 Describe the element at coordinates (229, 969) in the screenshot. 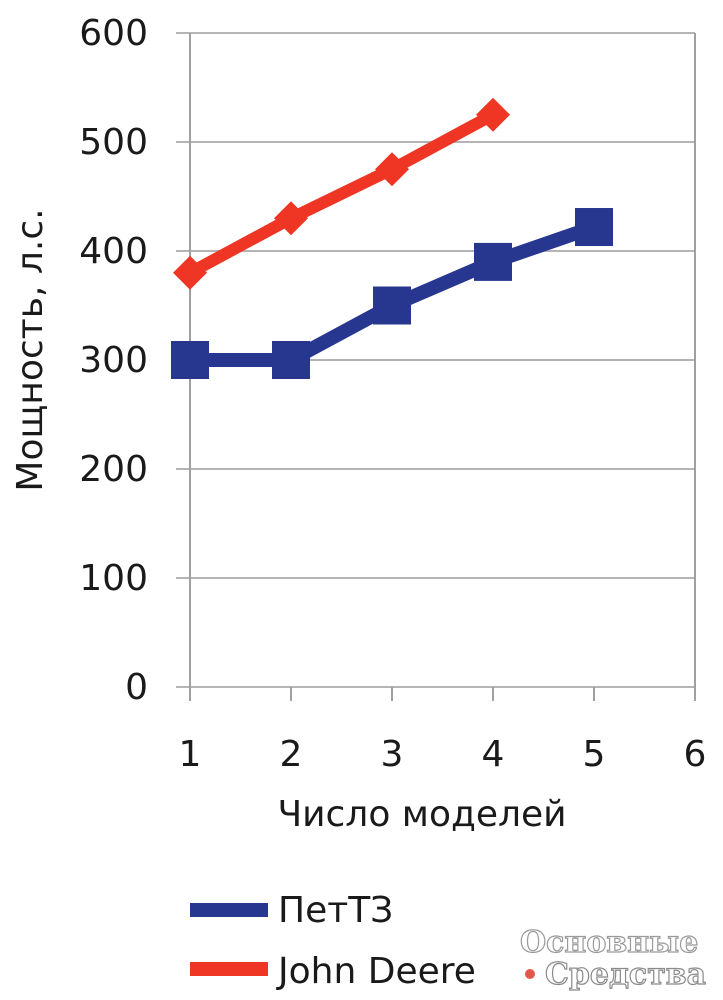

I see `legend-swatch-john-deere` at that location.